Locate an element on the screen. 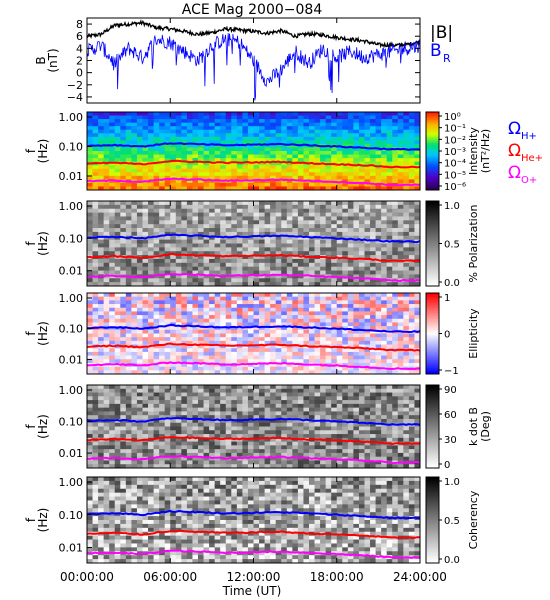 Image resolution: width=550 pixels, height=600 pixels. colorbar-unit: (nT²/Hz) is located at coordinates (485, 151).